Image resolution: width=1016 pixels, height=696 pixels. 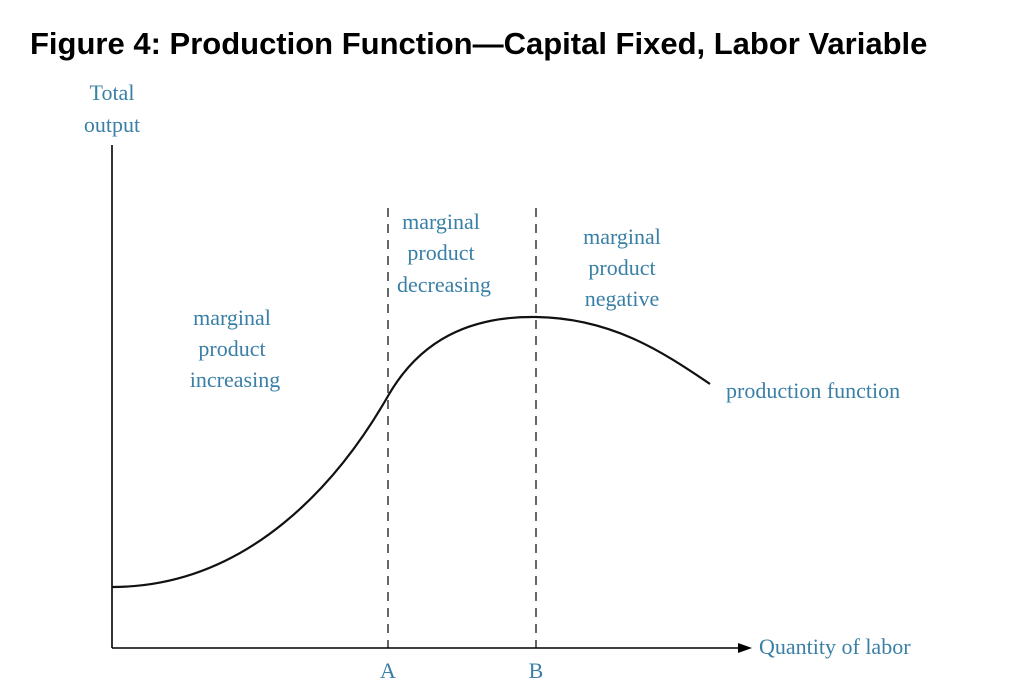 I want to click on region-negative-line1: marginal, so click(x=622, y=236).